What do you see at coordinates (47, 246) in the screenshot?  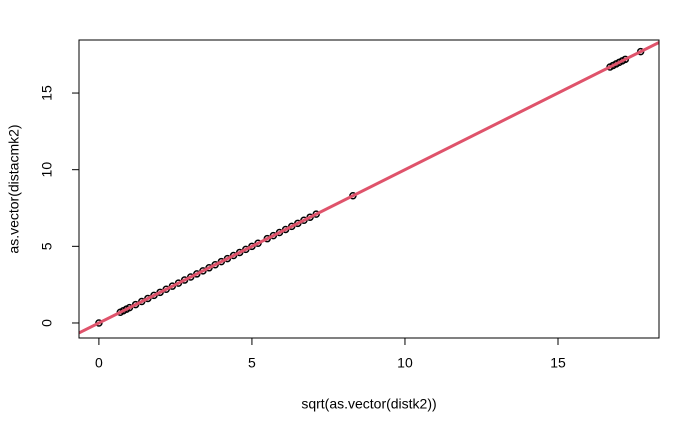 I see `y-tick-label: 5` at bounding box center [47, 246].